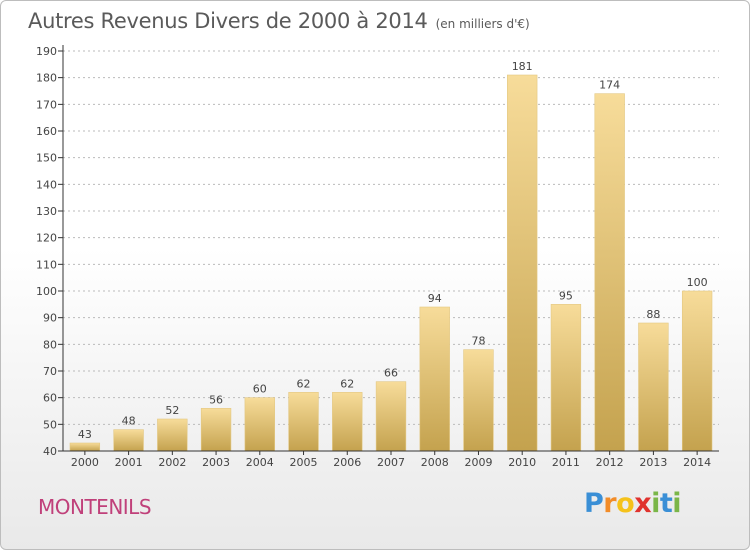  I want to click on bar-value-label: 56, so click(216, 399).